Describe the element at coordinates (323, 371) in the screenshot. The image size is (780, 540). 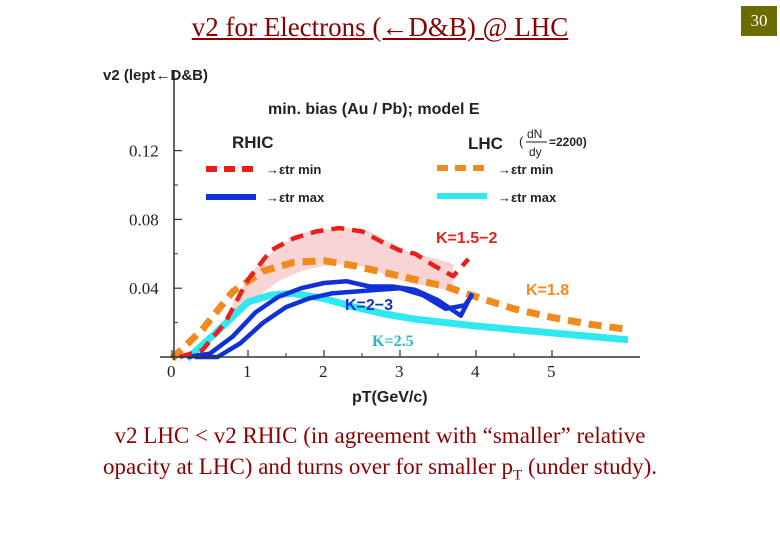
I see `x-tick-label: 2` at that location.